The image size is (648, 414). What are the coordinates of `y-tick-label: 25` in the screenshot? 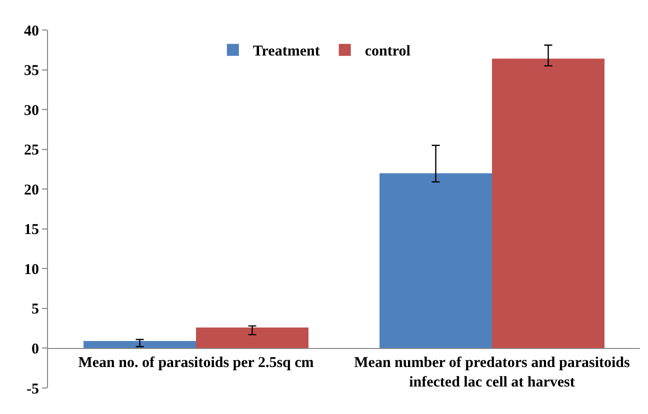 It's located at (31, 150).